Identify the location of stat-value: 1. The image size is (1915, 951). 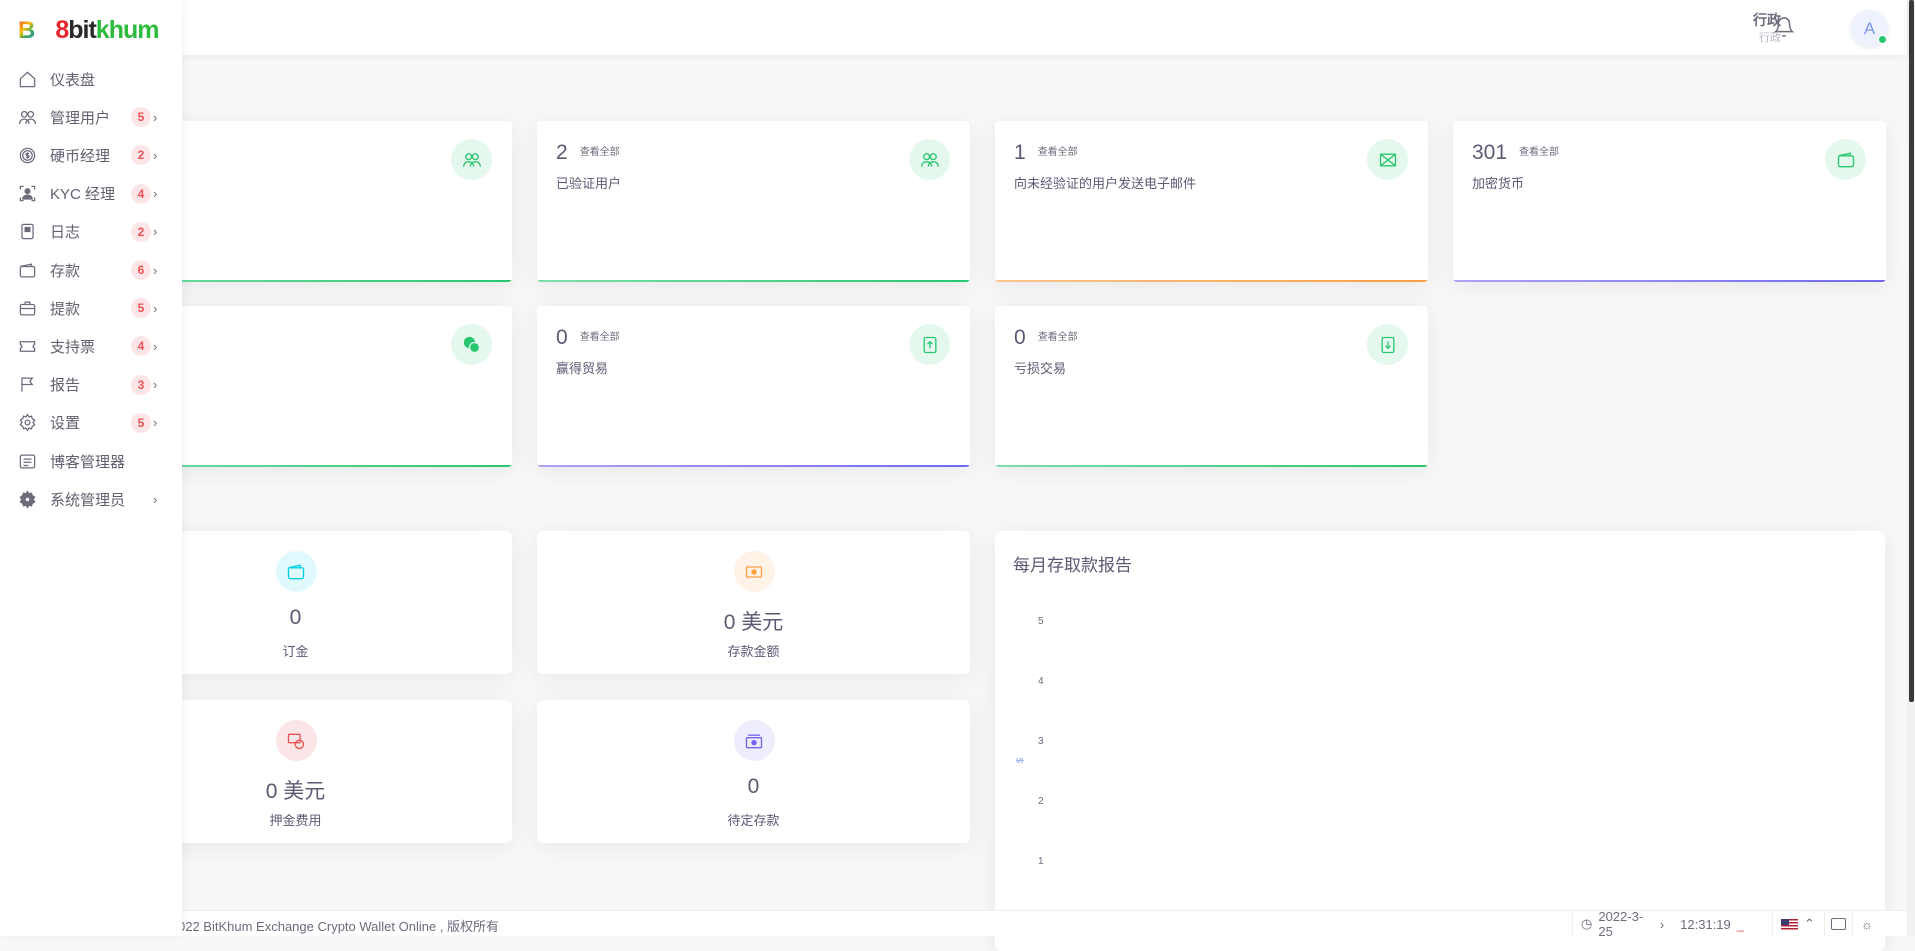
(1020, 152).